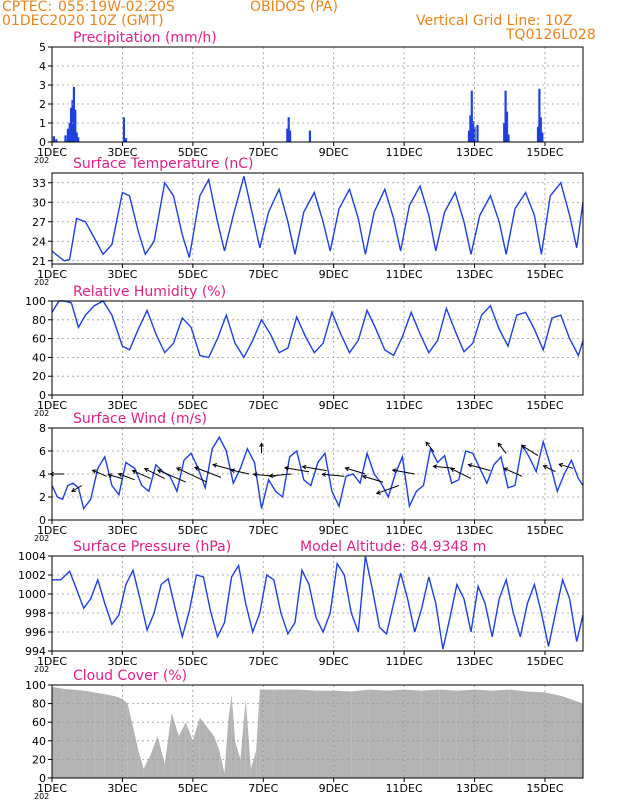 The height and width of the screenshot is (800, 618). What do you see at coordinates (404, 530) in the screenshot?
I see `wind-xtick-label: 11DEC` at bounding box center [404, 530].